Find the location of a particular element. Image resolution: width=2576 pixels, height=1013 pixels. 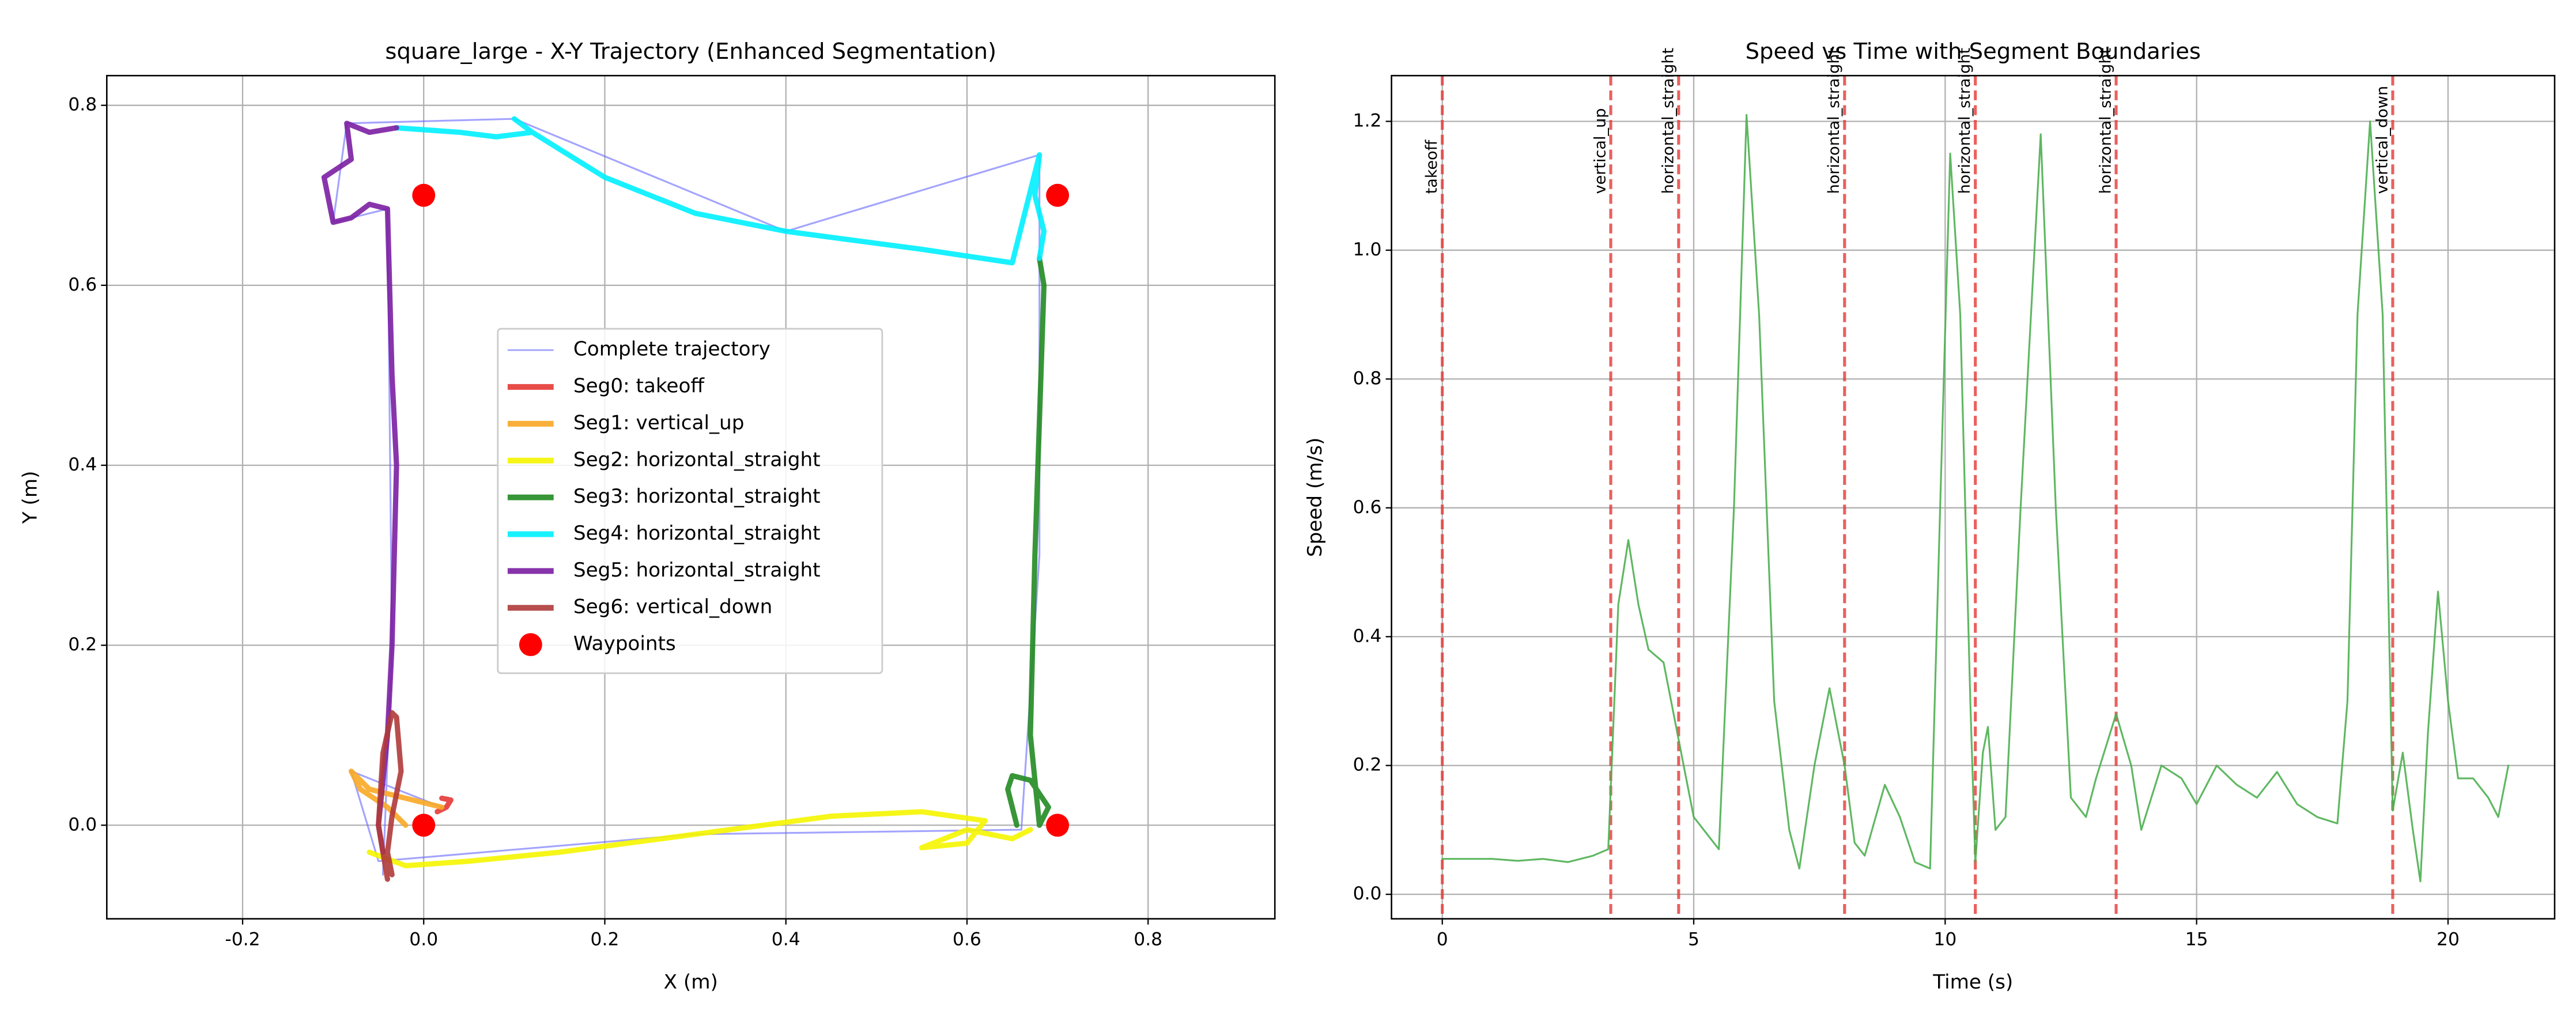

boundary-label: takeoff is located at coordinates (1432, 166).